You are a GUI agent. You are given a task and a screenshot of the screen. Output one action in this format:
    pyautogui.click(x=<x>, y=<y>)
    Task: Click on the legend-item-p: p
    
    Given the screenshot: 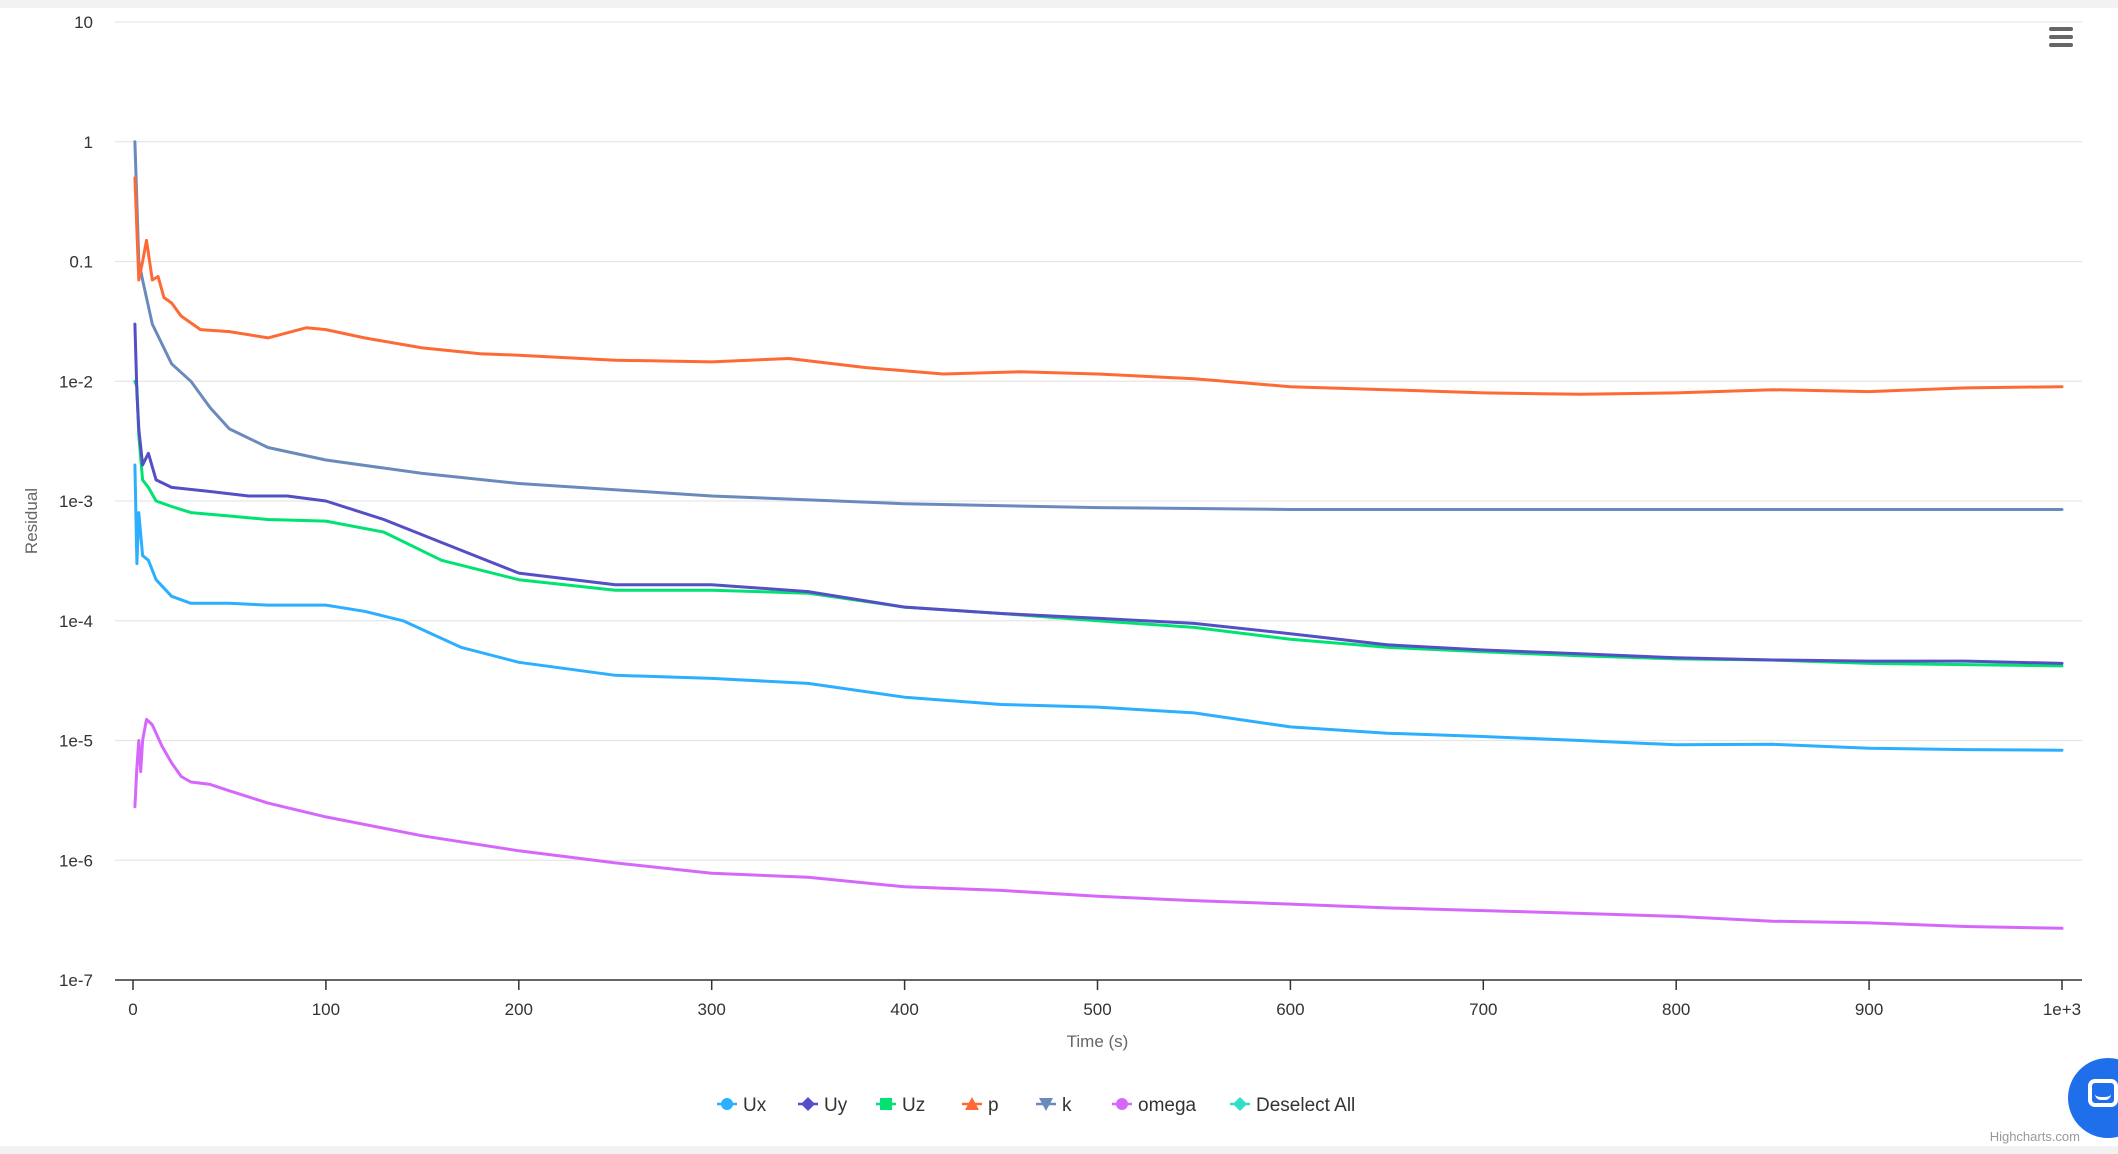 What is the action you would take?
    pyautogui.click(x=980, y=1105)
    